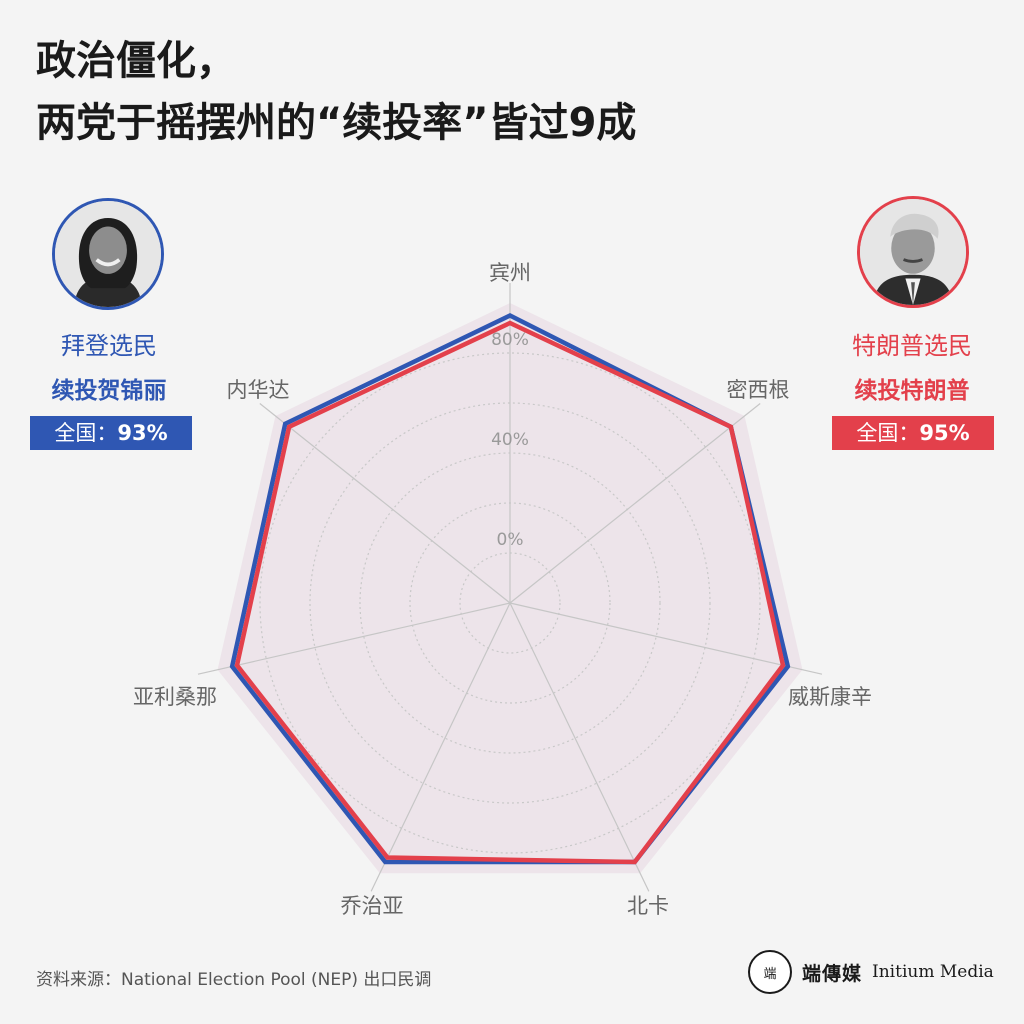 The width and height of the screenshot is (1024, 1024). Describe the element at coordinates (336, 92) in the screenshot. I see `chart-title: 政治僵化， 两党于摇摆州的“续投率”皆过9成` at that location.